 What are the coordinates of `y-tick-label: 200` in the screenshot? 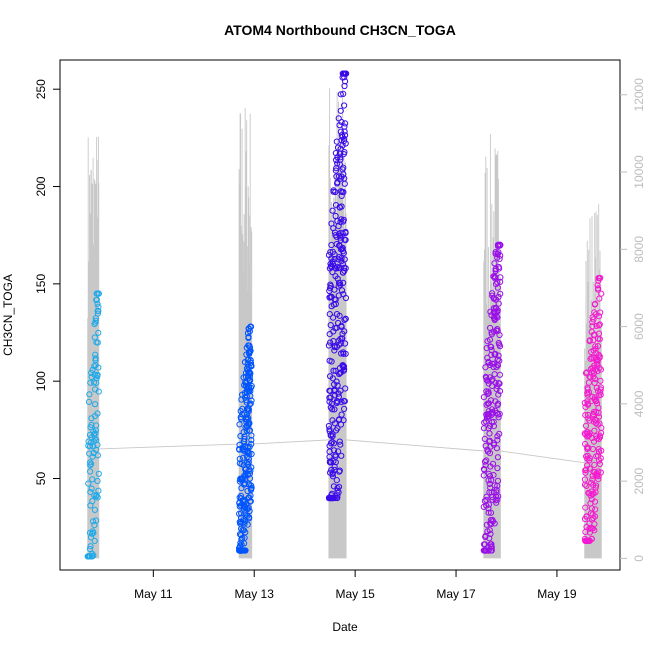 It's located at (41, 186).